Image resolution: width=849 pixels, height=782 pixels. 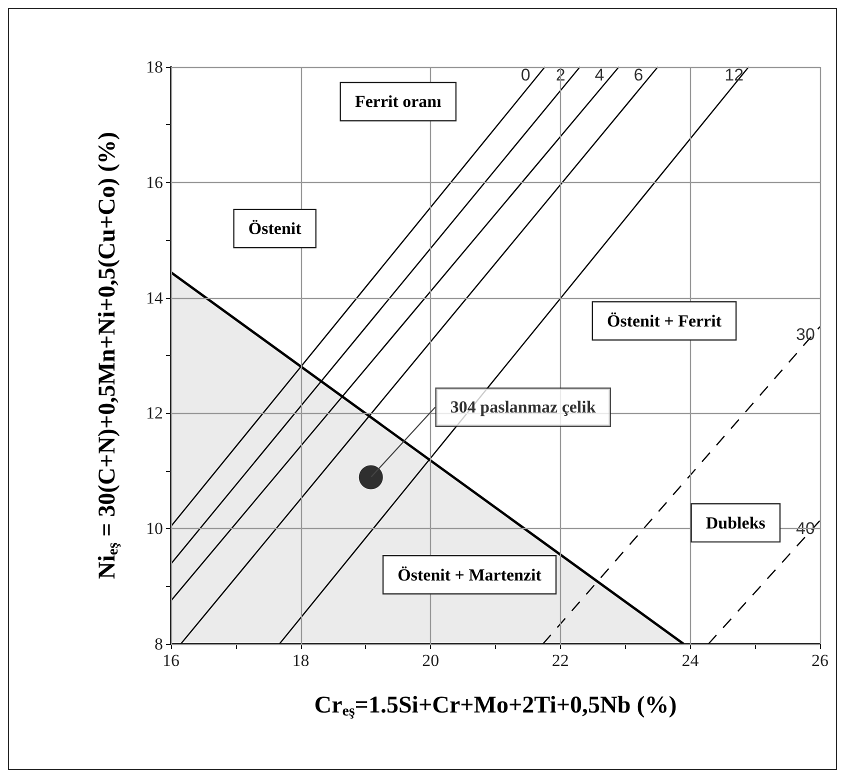 I want to click on x-tick-label: 20, so click(x=431, y=660).